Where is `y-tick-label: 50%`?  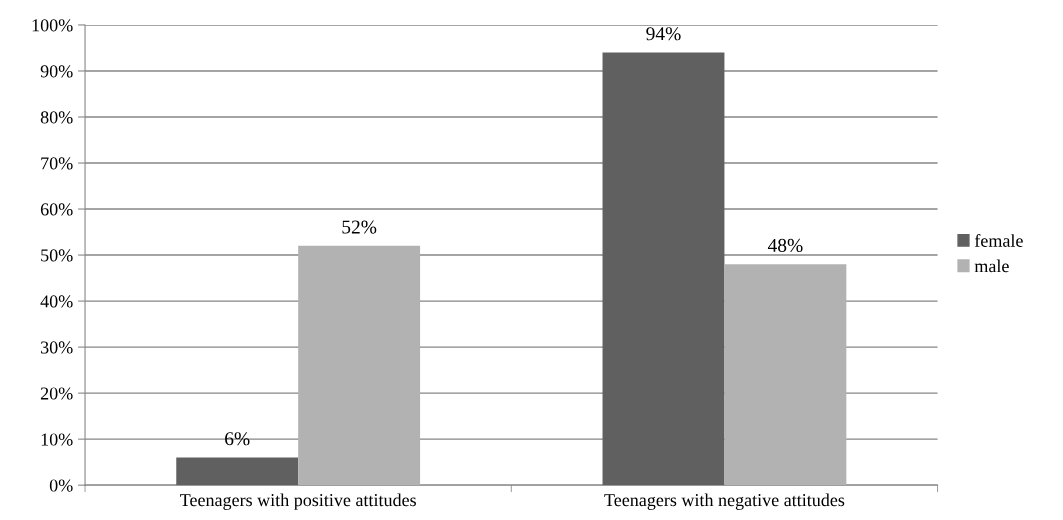 y-tick-label: 50% is located at coordinates (57, 255).